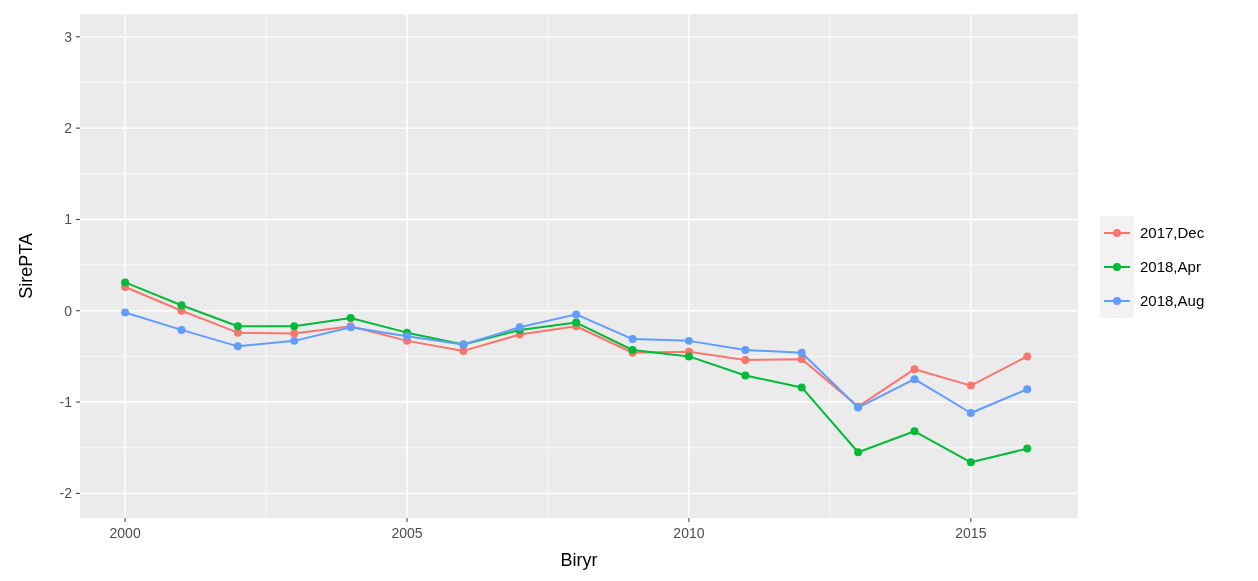  What do you see at coordinates (68, 36) in the screenshot?
I see `y-tick-label: 3` at bounding box center [68, 36].